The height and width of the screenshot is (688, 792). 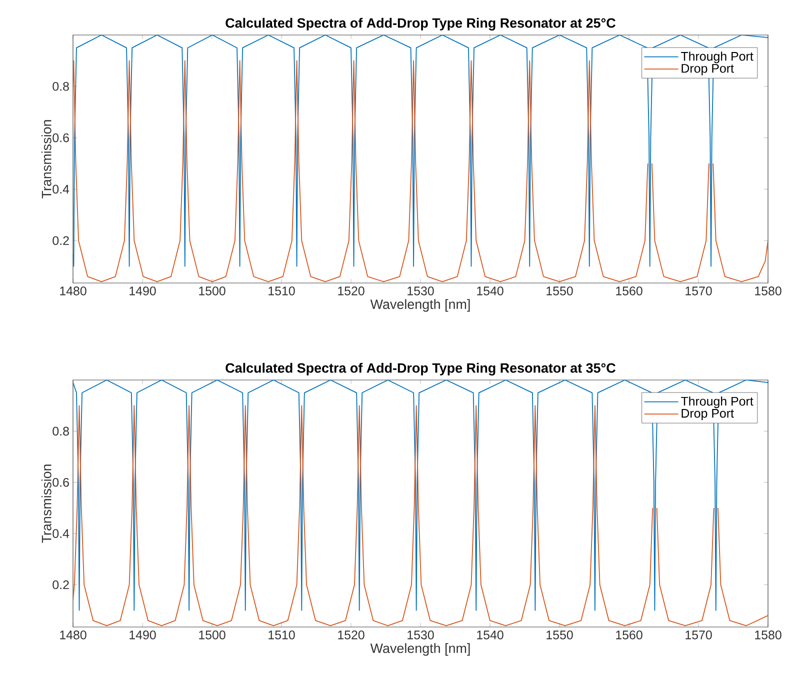 What do you see at coordinates (421, 24) in the screenshot?
I see `chart-title: Calculated Spectra of Add-Drop Type Ring Resonator at 25°C` at bounding box center [421, 24].